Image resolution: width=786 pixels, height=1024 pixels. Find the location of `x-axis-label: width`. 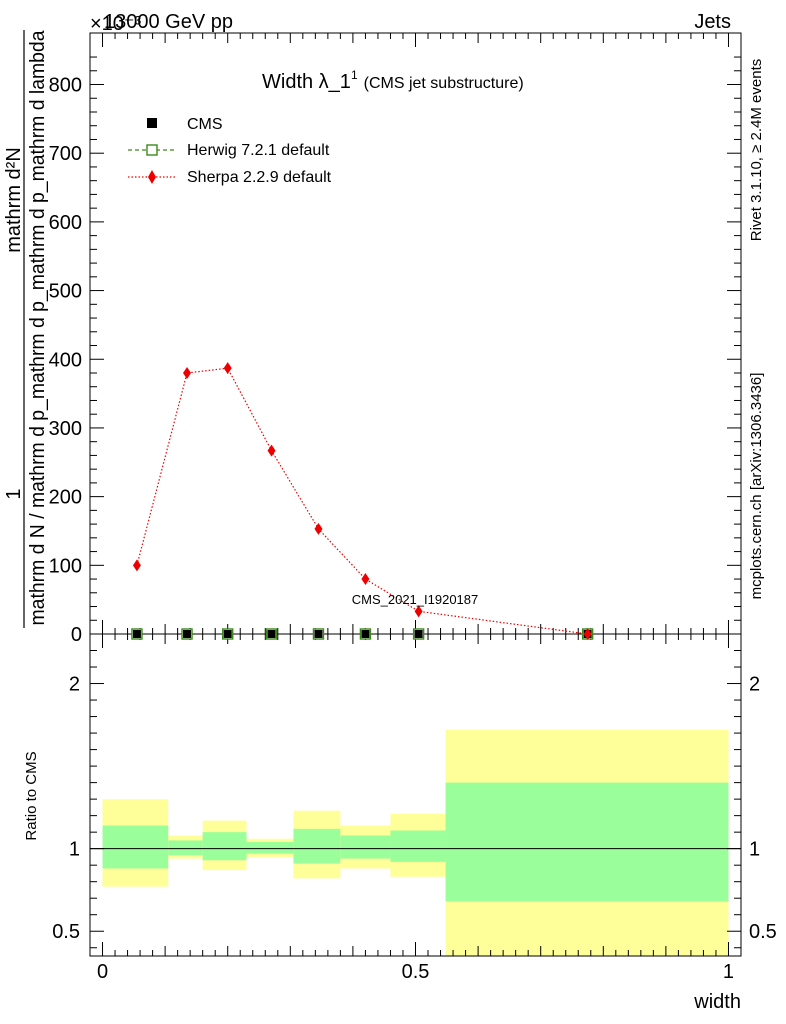

x-axis-label: width is located at coordinates (717, 1002).